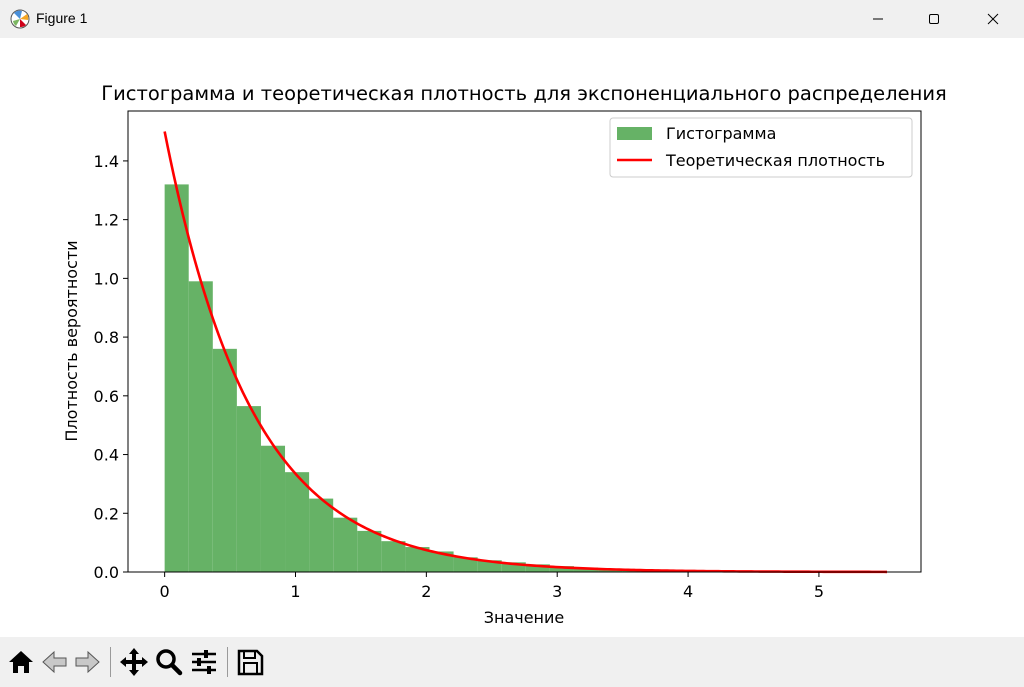 The image size is (1024, 687). What do you see at coordinates (71, 340) in the screenshot?
I see `y-axis-label: Плотность вероятности` at bounding box center [71, 340].